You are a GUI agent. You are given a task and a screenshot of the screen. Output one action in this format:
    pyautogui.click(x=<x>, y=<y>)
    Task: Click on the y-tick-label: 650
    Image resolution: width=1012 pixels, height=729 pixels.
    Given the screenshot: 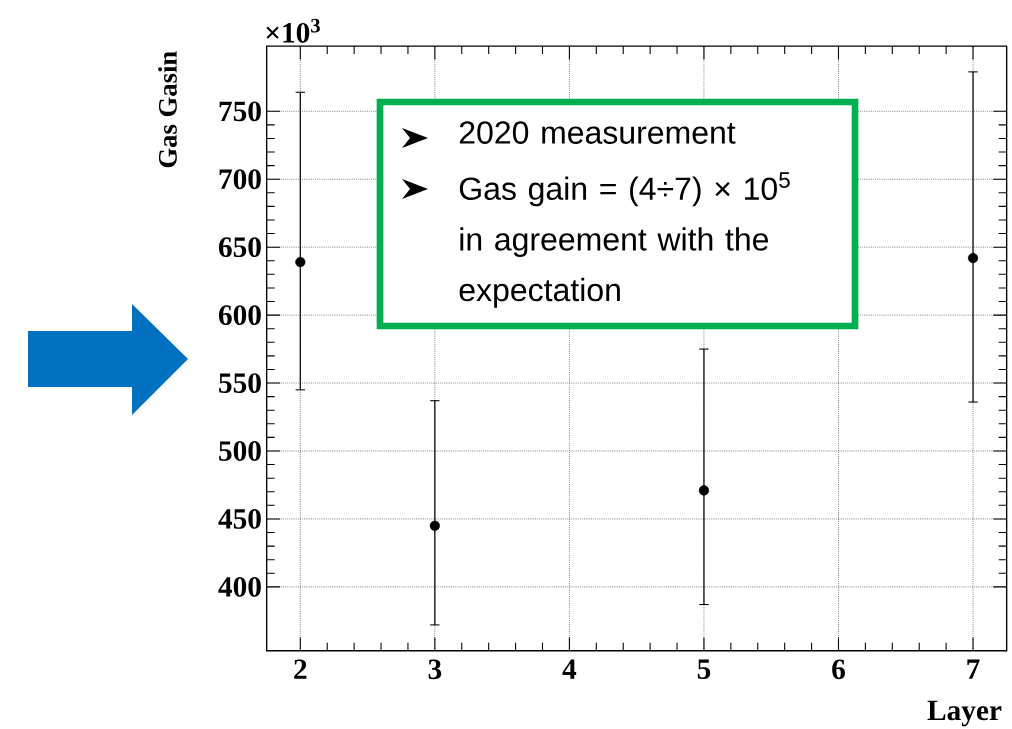 What is the action you would take?
    pyautogui.click(x=239, y=247)
    